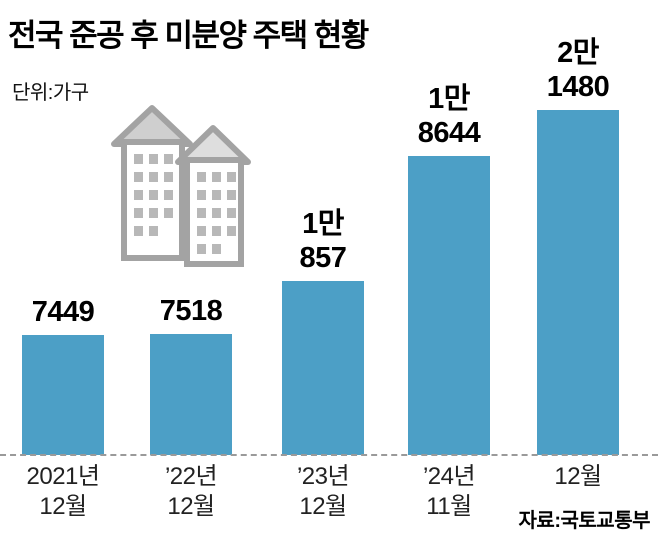 This screenshot has height=539, width=658. What do you see at coordinates (188, 35) in the screenshot?
I see `chart-title: 전국 준공 후 미분양 주택 현황` at bounding box center [188, 35].